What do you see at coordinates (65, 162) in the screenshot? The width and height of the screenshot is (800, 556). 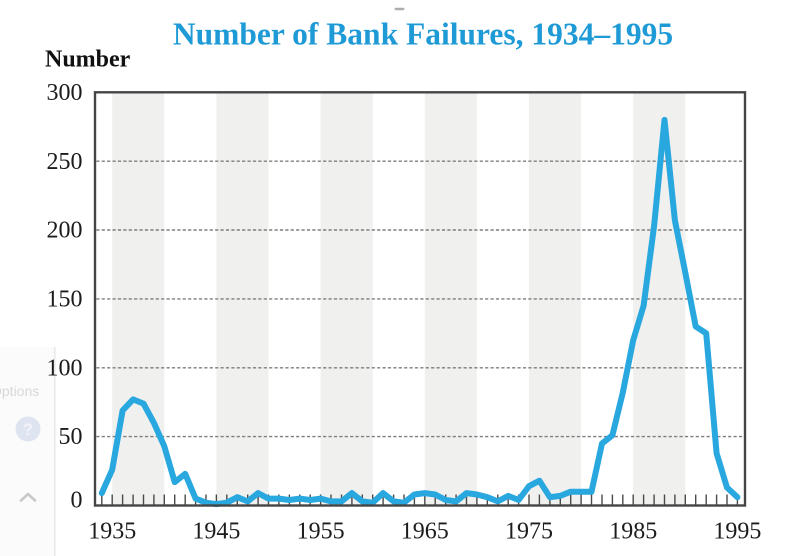 I see `svg-text: 250` at bounding box center [65, 162].